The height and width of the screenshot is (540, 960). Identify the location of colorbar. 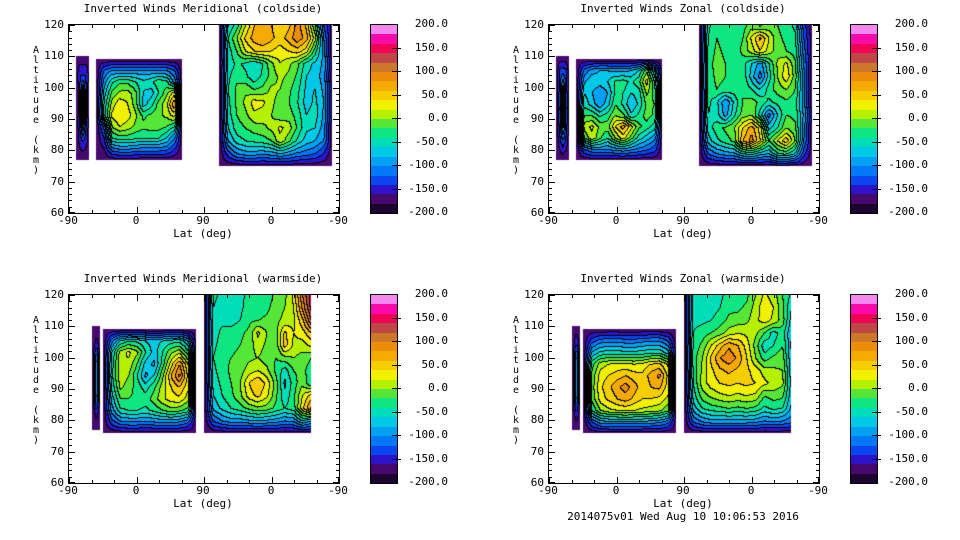
(384, 119).